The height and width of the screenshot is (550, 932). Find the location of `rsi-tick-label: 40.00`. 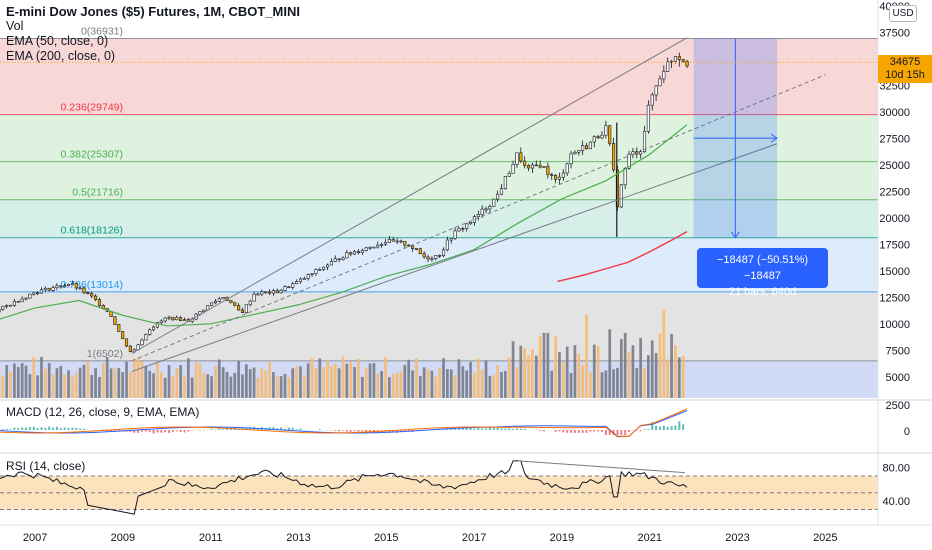

rsi-tick-label: 40.00 is located at coordinates (896, 502).